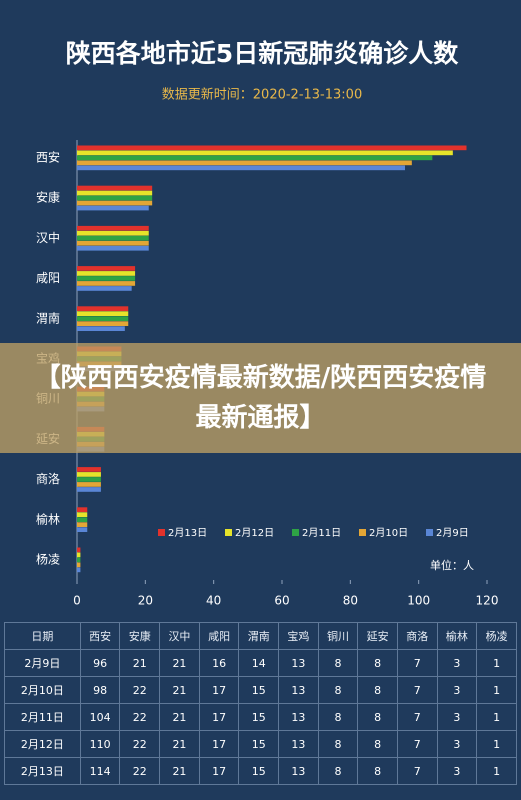 The image size is (521, 800). What do you see at coordinates (457, 636) in the screenshot?
I see `table-header: 榆林` at bounding box center [457, 636].